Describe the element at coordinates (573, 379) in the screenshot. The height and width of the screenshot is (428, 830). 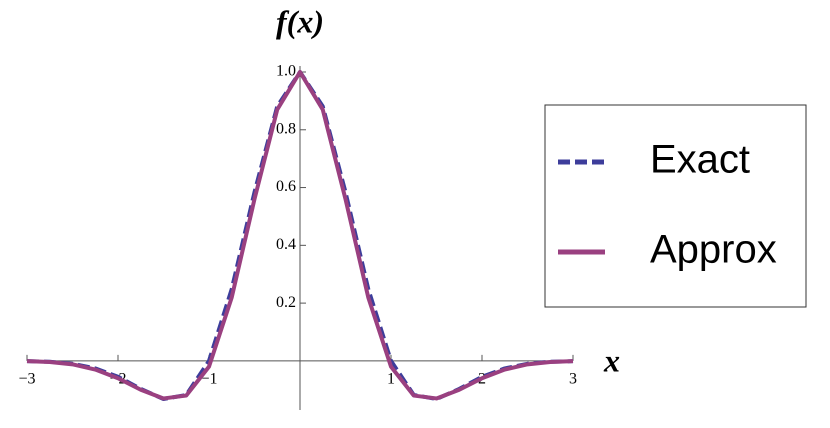
I see `x-tick-label: 3` at that location.